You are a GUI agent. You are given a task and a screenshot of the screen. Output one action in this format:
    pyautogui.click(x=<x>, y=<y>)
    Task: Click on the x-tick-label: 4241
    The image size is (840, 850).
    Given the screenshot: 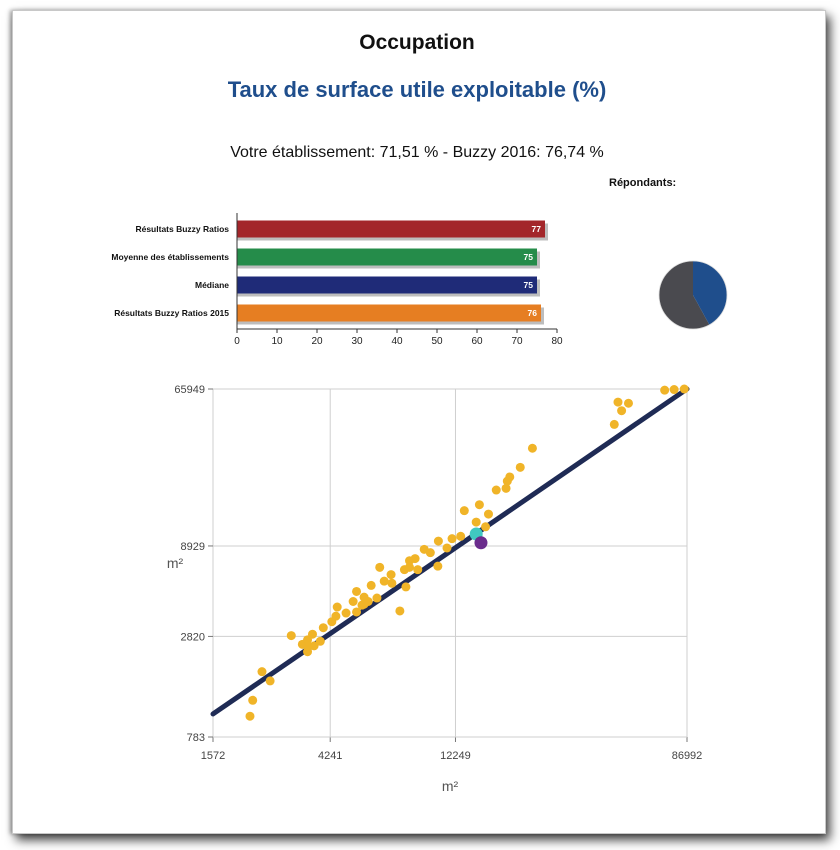 What is the action you would take?
    pyautogui.click(x=330, y=756)
    